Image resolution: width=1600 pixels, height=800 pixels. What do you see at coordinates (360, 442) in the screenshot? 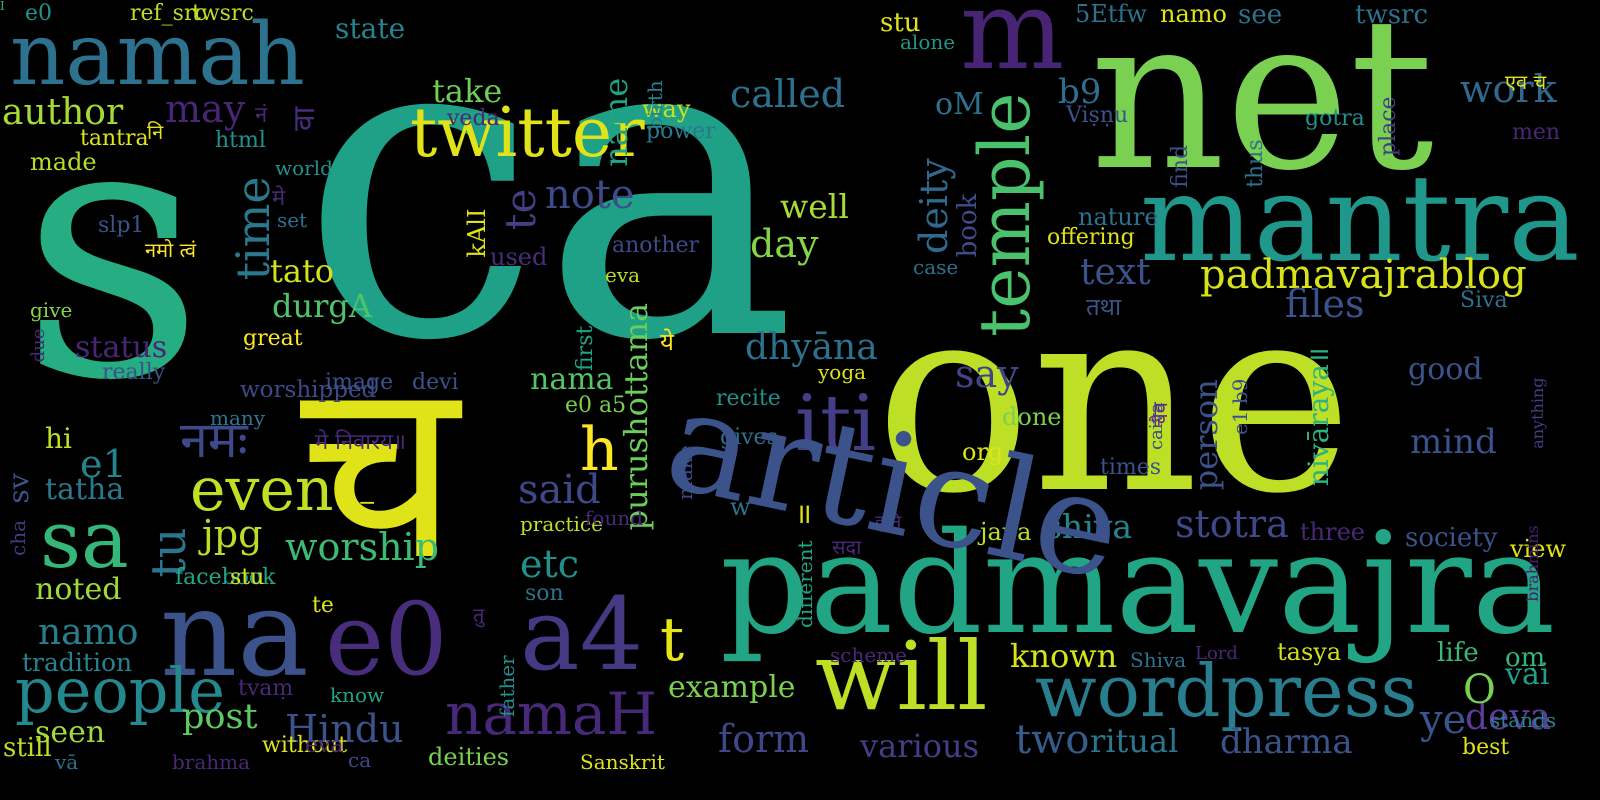
I see `word-devanagari-144: मे निवारय॥` at bounding box center [360, 442].